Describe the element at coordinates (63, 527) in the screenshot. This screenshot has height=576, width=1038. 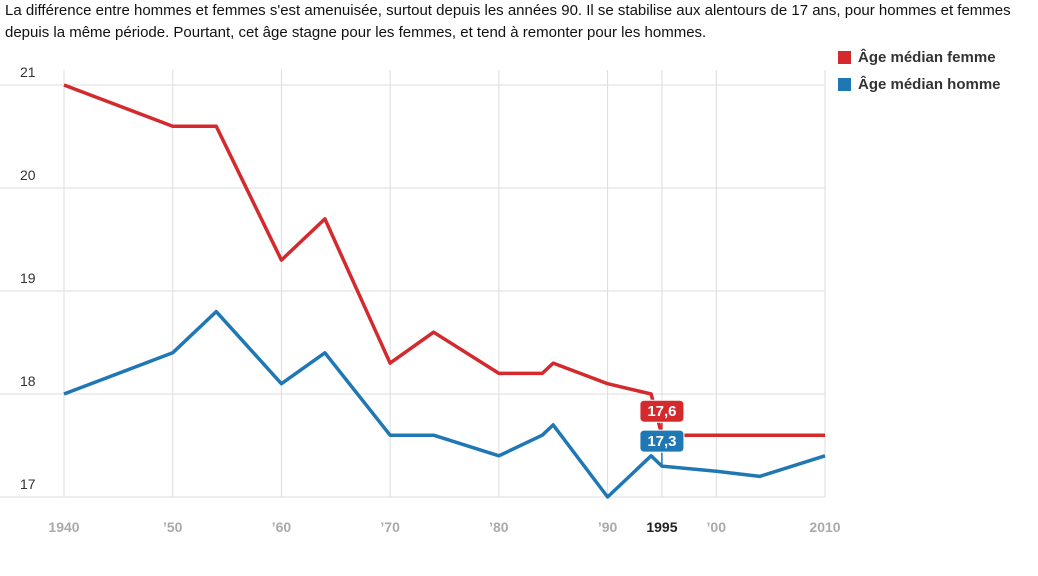
I see `x-tick-label: 1940` at that location.